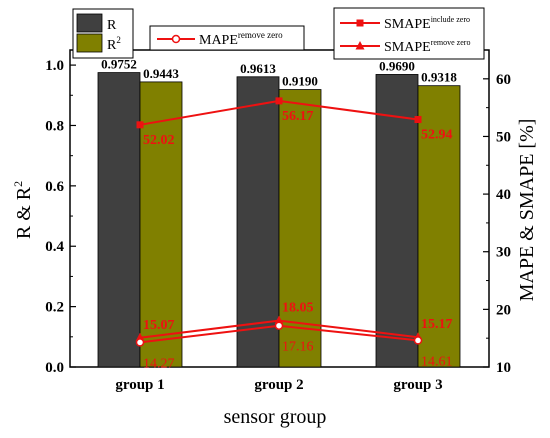  Describe the element at coordinates (54, 126) in the screenshot. I see `y-left-tick-label: 0.8` at that location.